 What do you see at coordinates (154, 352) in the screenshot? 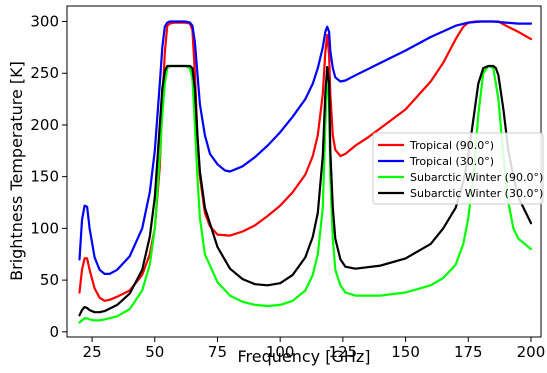
I see `x-tick-label: 50` at bounding box center [154, 352].